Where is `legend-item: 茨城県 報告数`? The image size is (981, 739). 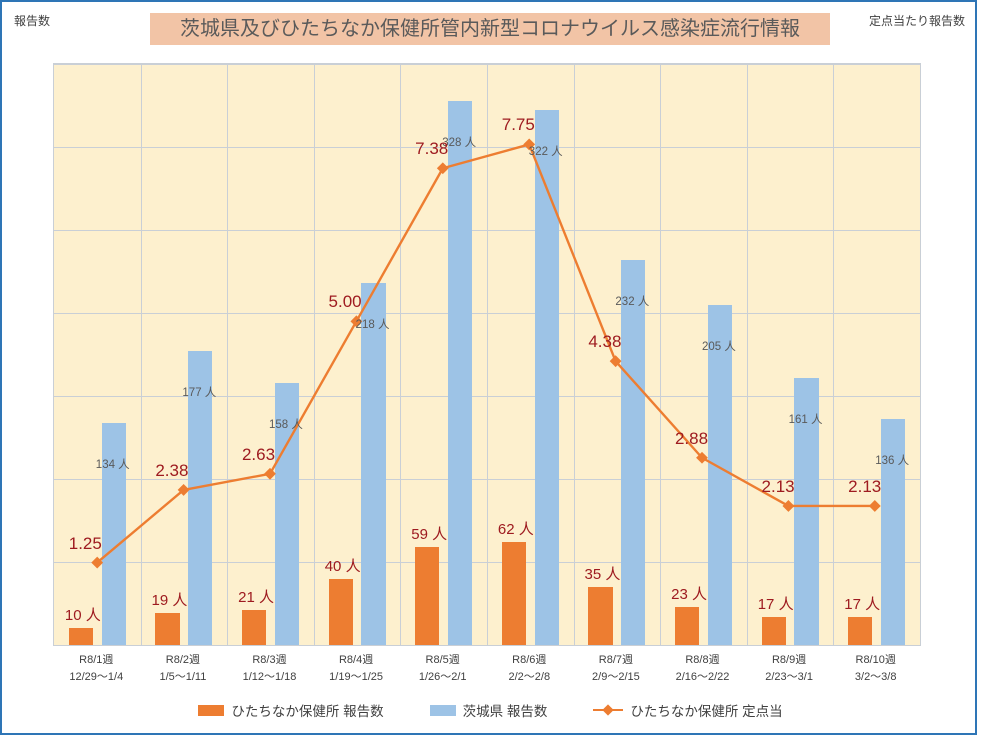
legend-item: 茨城県 報告数 is located at coordinates (488, 710).